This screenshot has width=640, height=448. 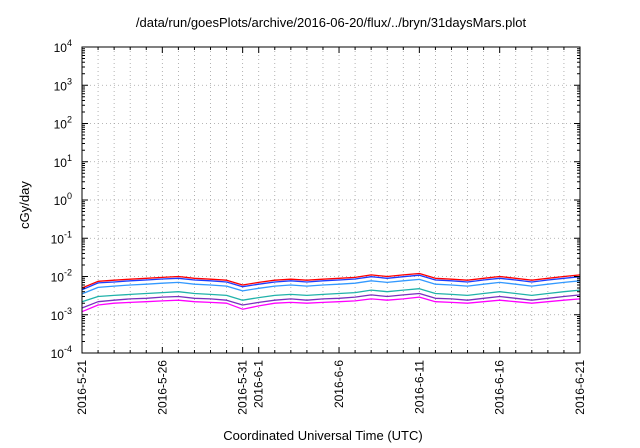 I want to click on x-tick-label: 2016-6-21, so click(x=580, y=387).